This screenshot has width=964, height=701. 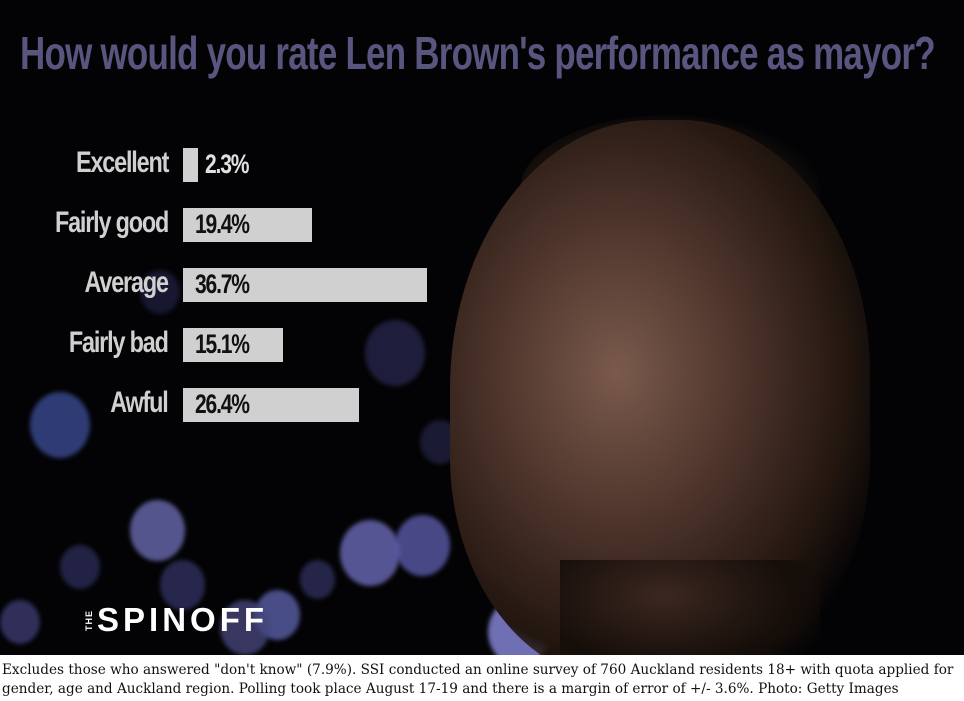 I want to click on value-label: 26.4%, so click(x=222, y=404).